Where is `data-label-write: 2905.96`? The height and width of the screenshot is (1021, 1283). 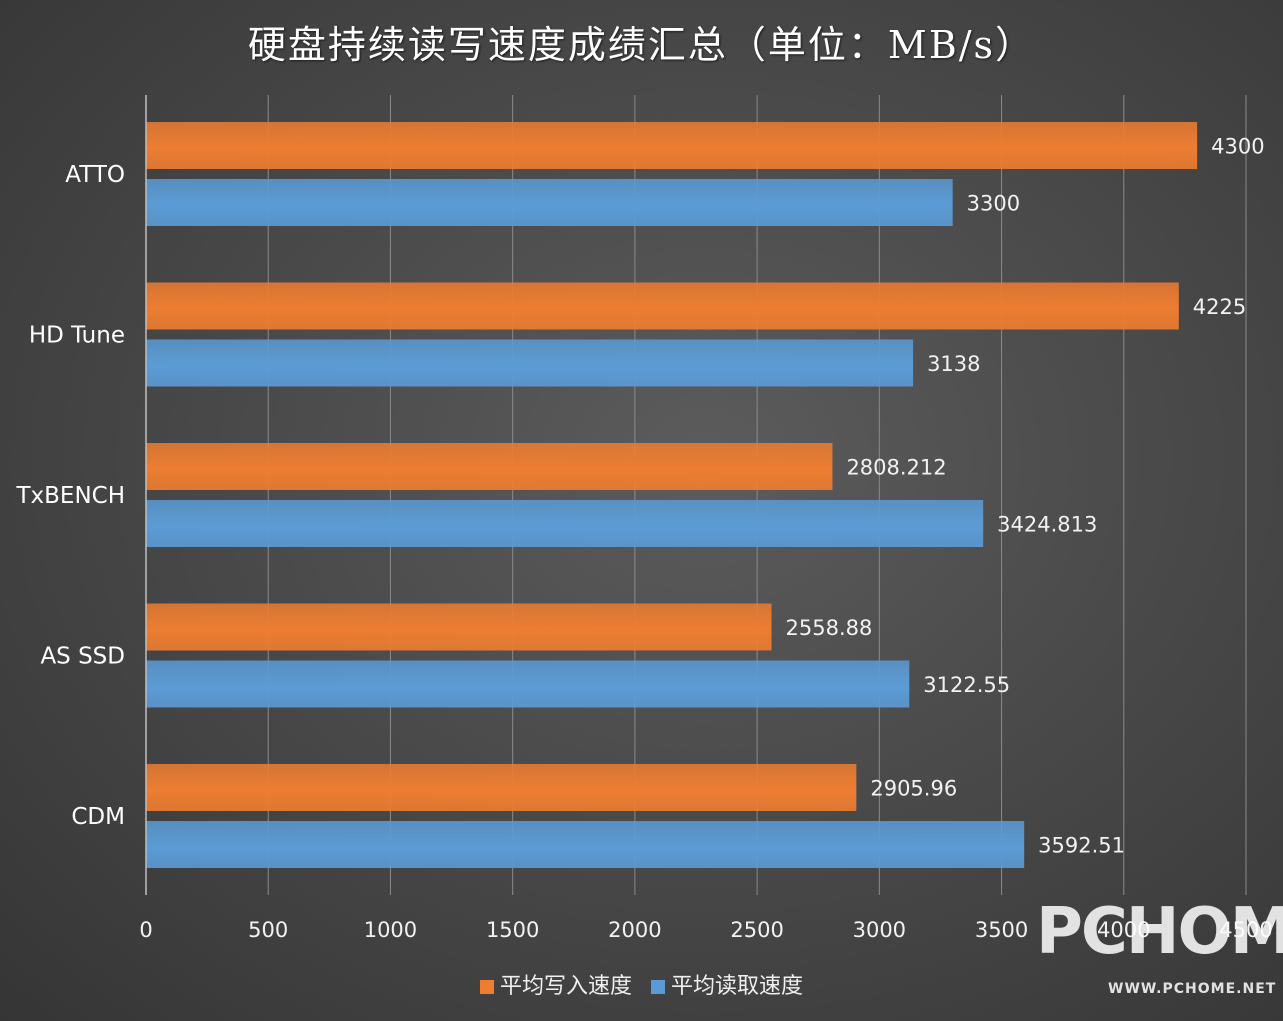 data-label-write: 2905.96 is located at coordinates (913, 789).